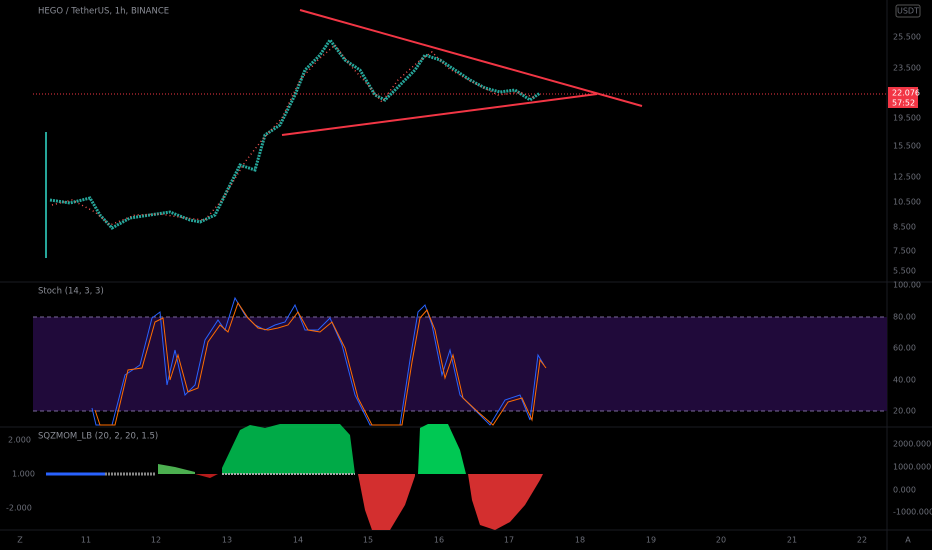 The image size is (932, 550). What do you see at coordinates (907, 202) in the screenshot?
I see `axis-label: 10.500` at bounding box center [907, 202].